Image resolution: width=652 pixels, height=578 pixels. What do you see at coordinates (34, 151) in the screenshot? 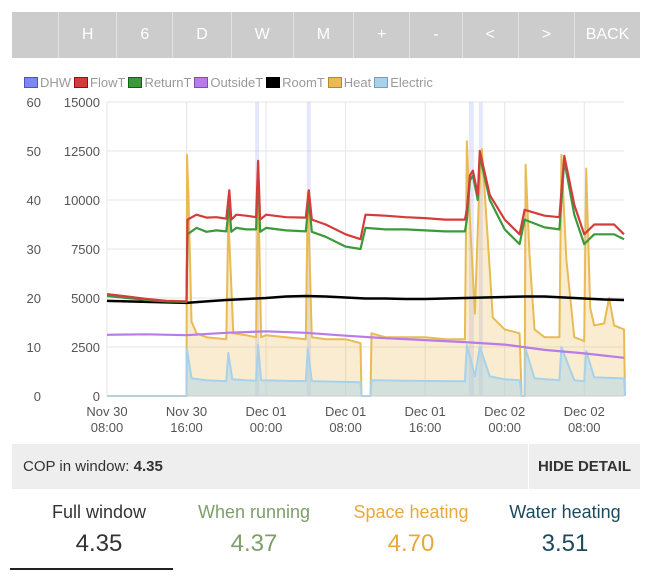
I see `y-left-tick-label: 50` at bounding box center [34, 151].